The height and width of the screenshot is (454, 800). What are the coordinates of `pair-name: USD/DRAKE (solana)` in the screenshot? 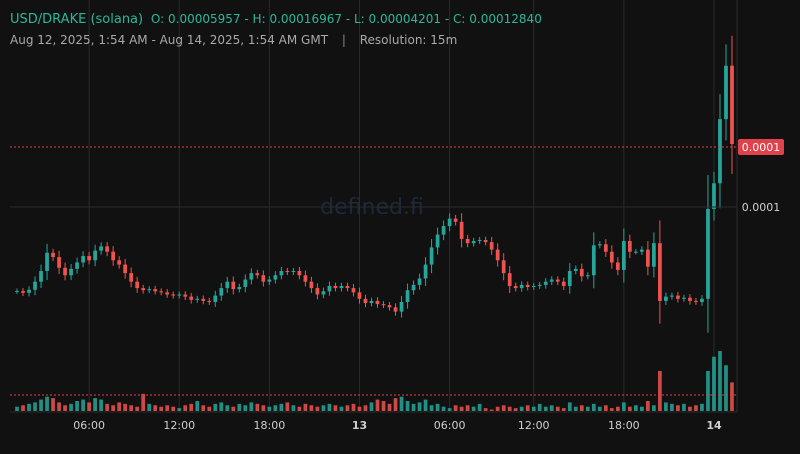 It's located at (77, 19).